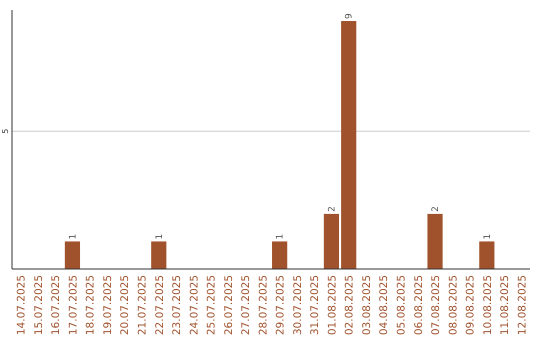 The height and width of the screenshot is (340, 540). I want to click on x-tick-label: 19.07.2025, so click(108, 305).